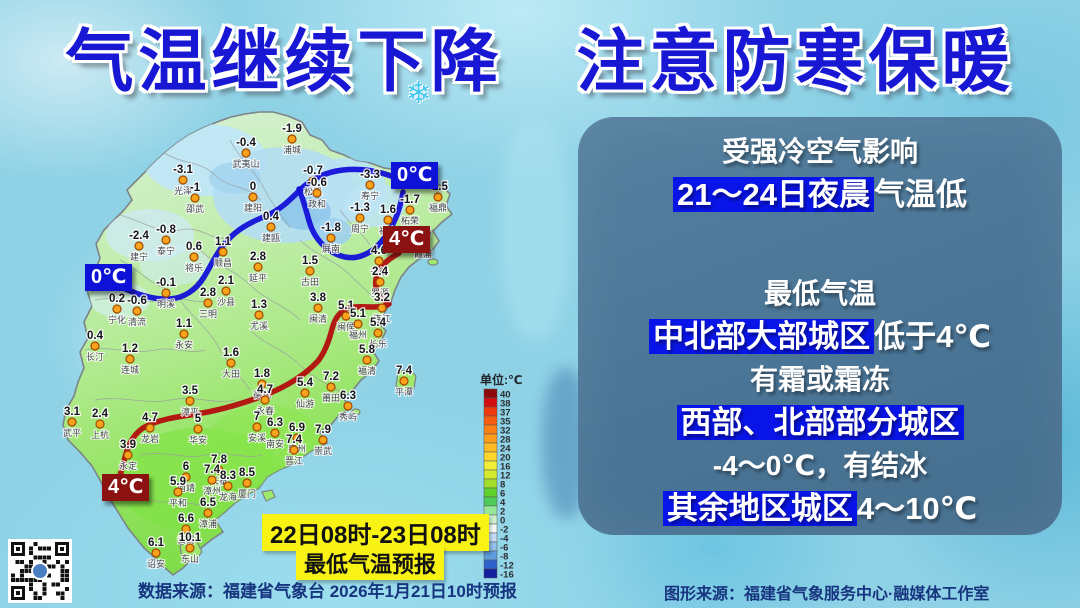  What do you see at coordinates (505, 476) in the screenshot?
I see `svg-text: 12` at bounding box center [505, 476].